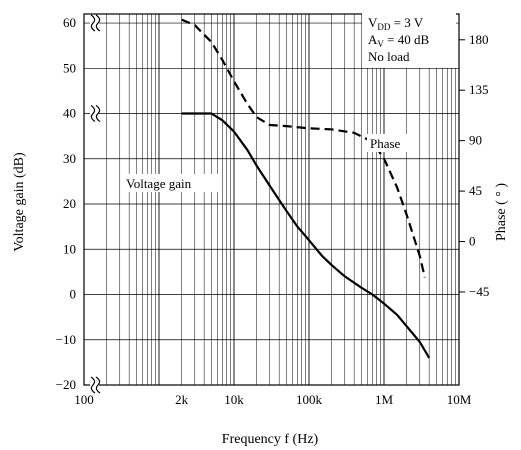 Image resolution: width=521 pixels, height=450 pixels. Describe the element at coordinates (69, 203) in the screenshot. I see `y-tick-label: 20` at that location.